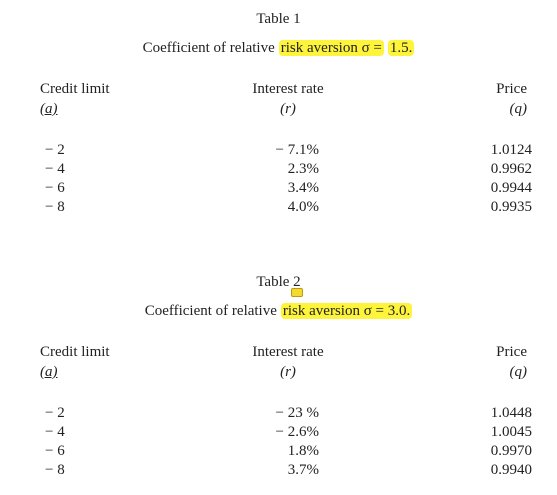 Image resolution: width=557 pixels, height=495 pixels. What do you see at coordinates (278, 19) in the screenshot?
I see `table-label: Table 1` at bounding box center [278, 19].